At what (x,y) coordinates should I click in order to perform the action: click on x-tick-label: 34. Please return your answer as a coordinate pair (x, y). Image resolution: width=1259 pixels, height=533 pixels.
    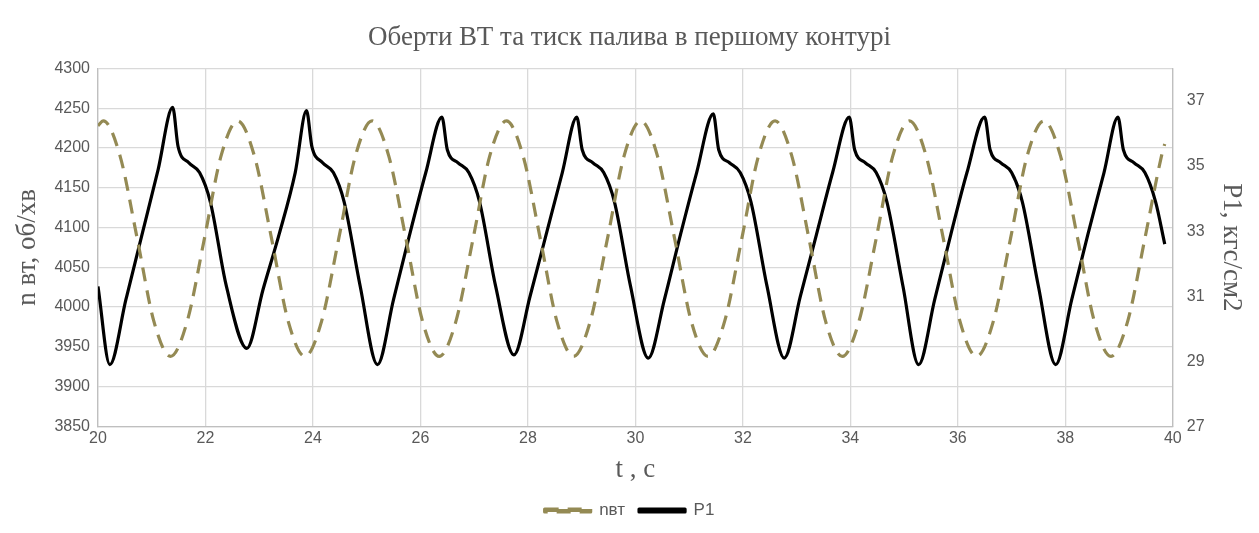
    Looking at the image, I should click on (850, 438).